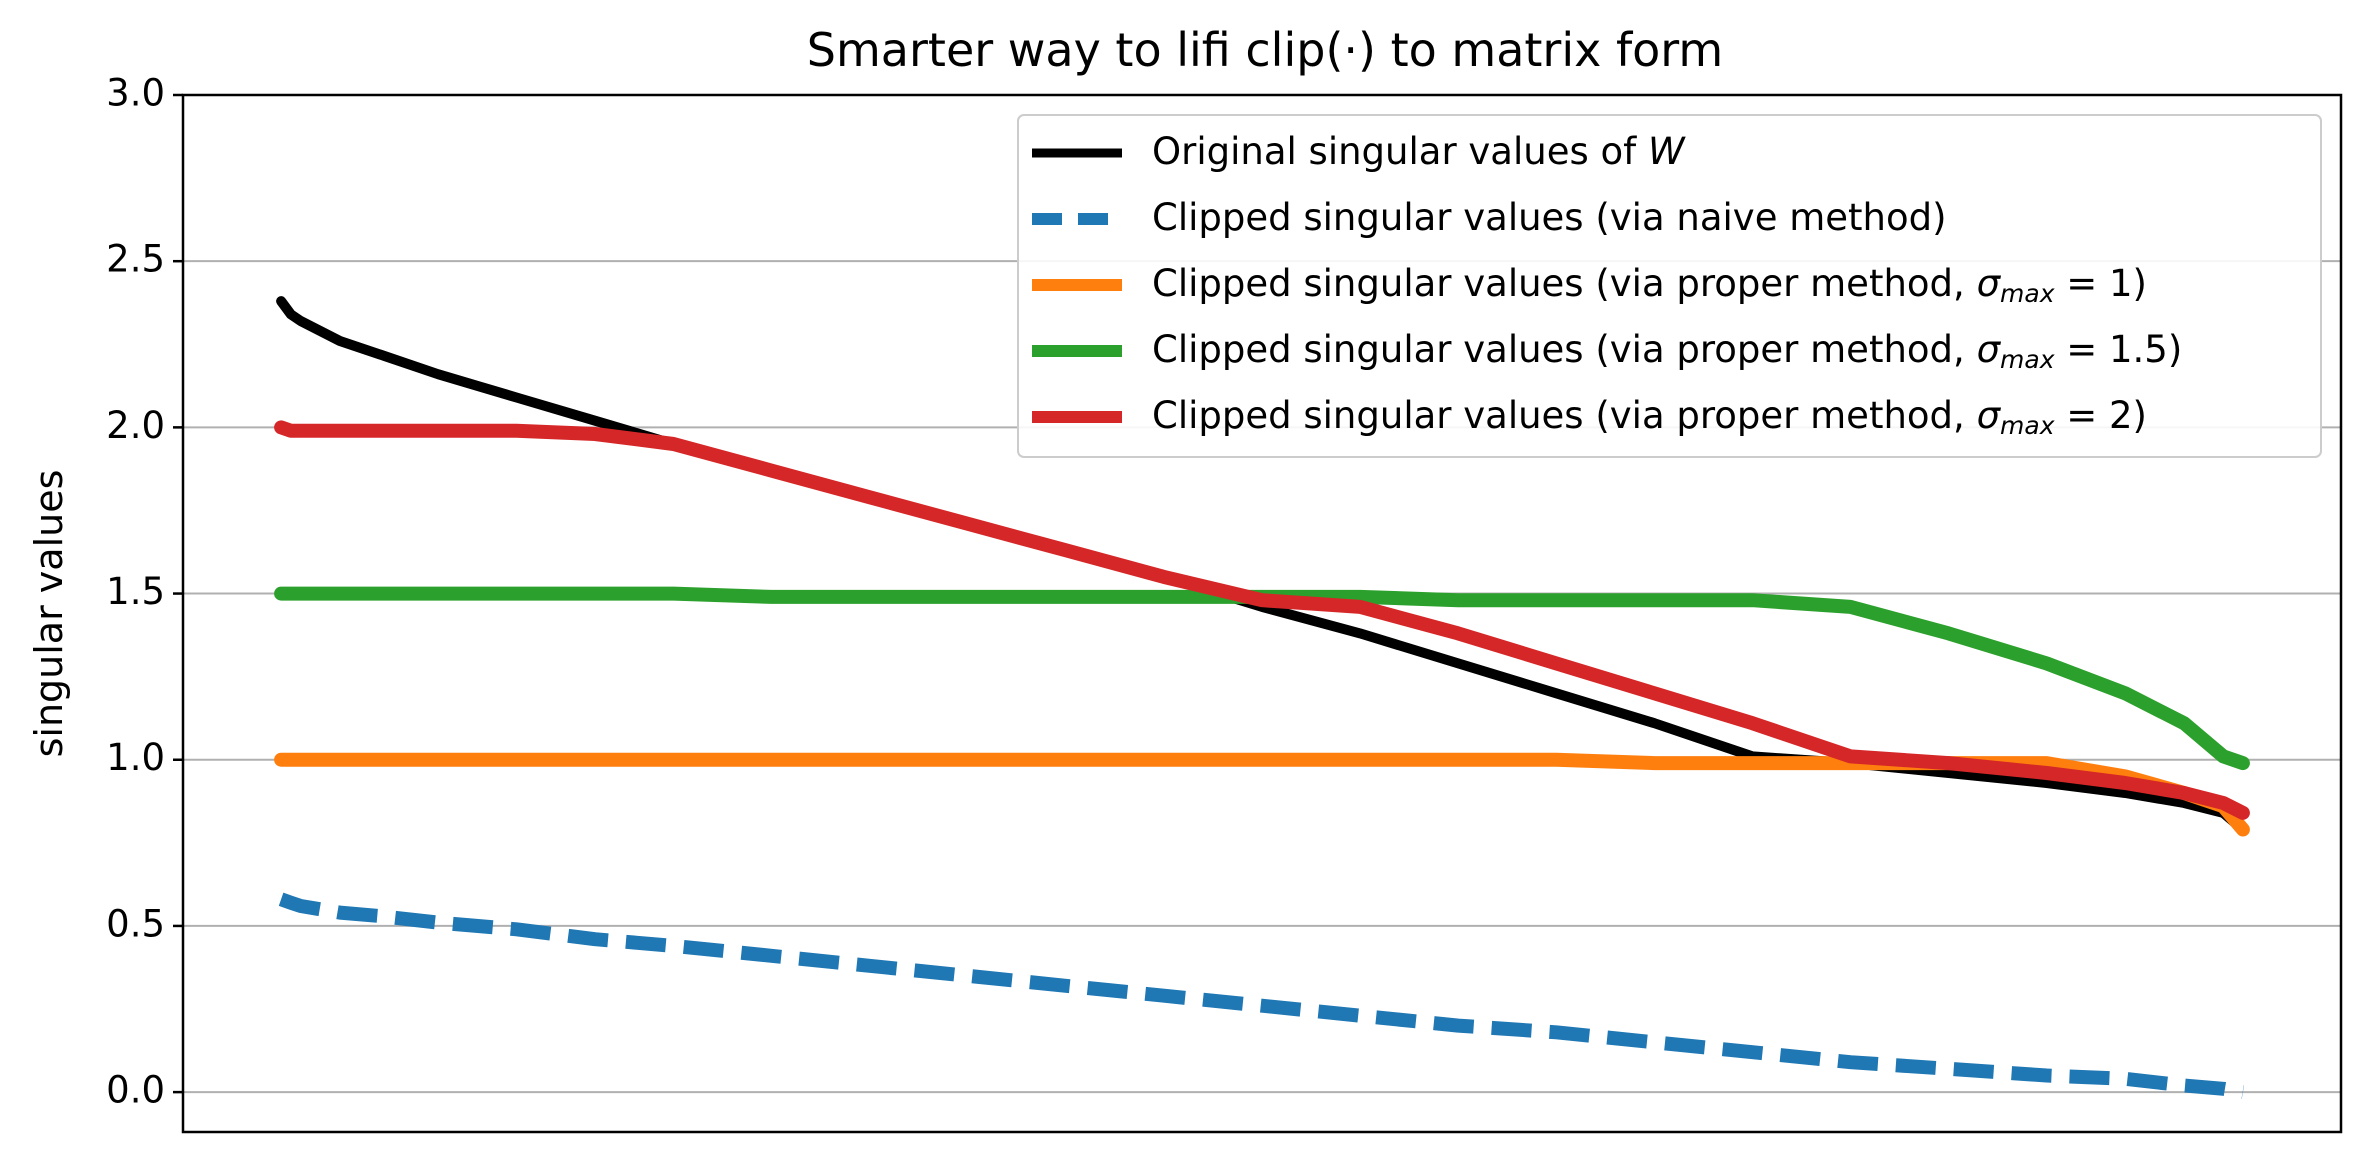 The height and width of the screenshot is (1162, 2370). I want to click on y-tick-label: 0.5, so click(135, 923).